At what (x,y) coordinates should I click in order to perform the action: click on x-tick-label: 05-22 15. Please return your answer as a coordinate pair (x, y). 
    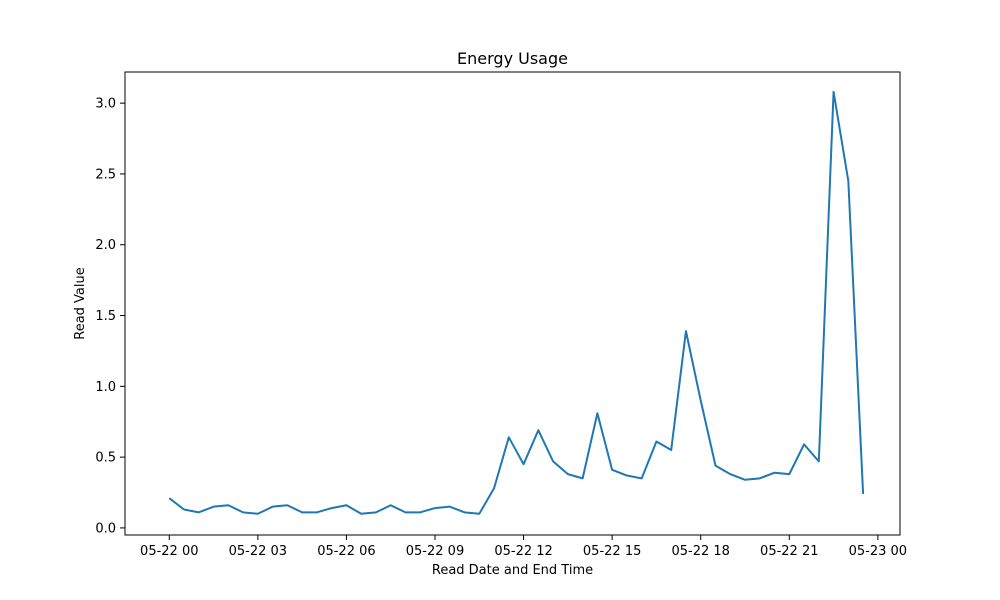
    Looking at the image, I should click on (612, 551).